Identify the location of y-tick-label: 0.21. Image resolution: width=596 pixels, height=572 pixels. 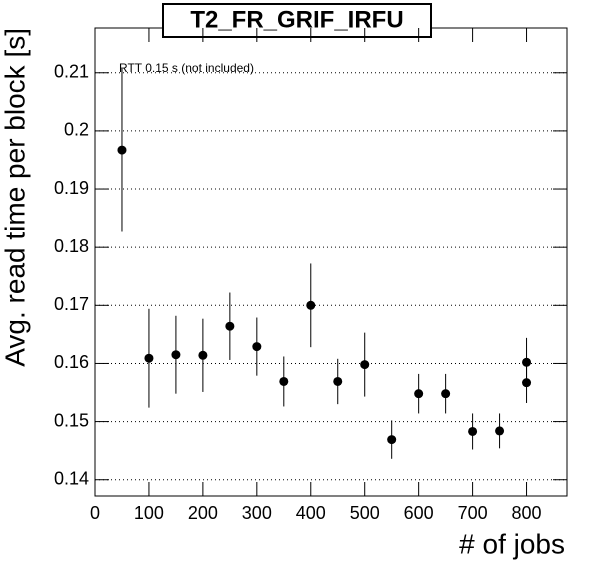
(71, 72).